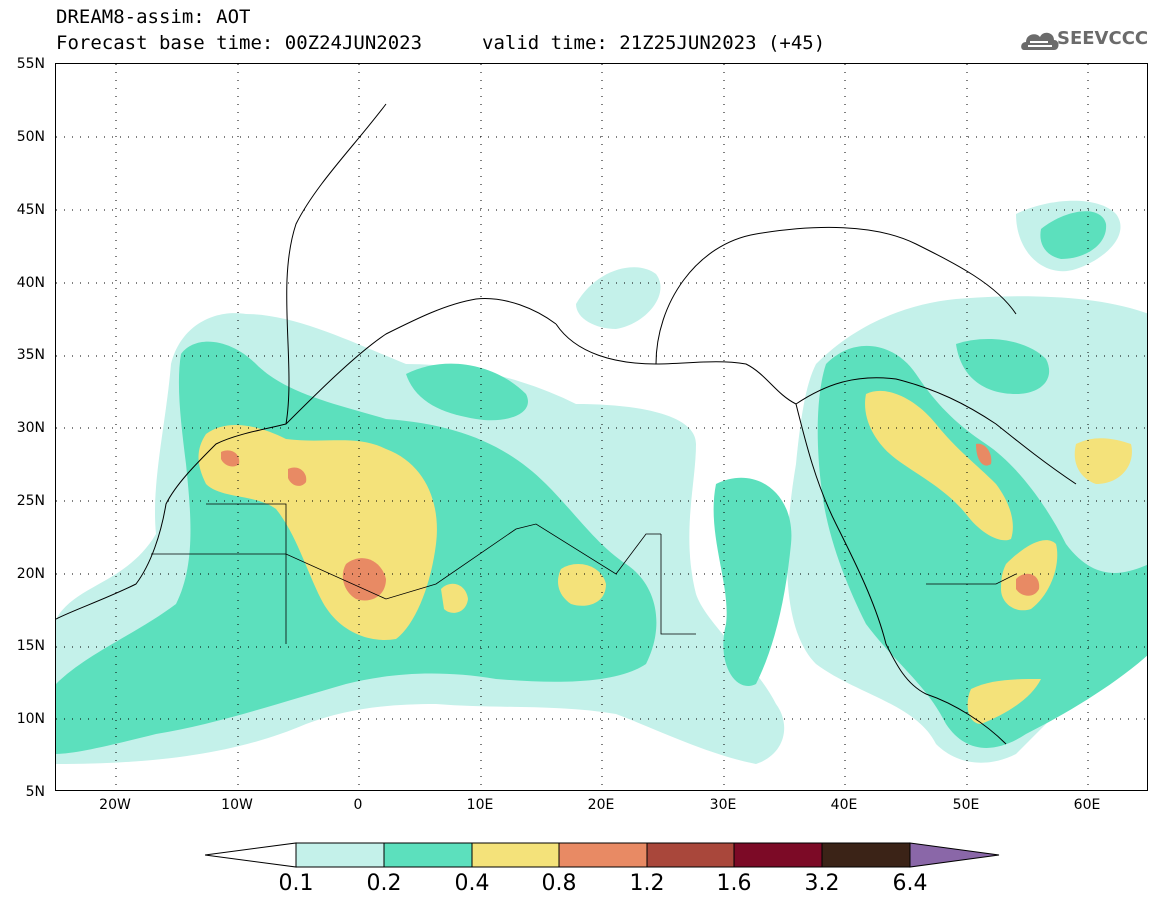  Describe the element at coordinates (480, 805) in the screenshot. I see `lon-label-10e: 10E` at that location.